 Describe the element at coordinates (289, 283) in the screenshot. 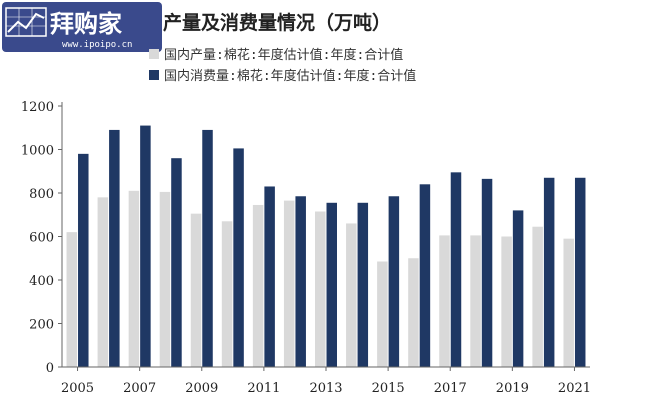

I see `bar-production-2012` at that location.